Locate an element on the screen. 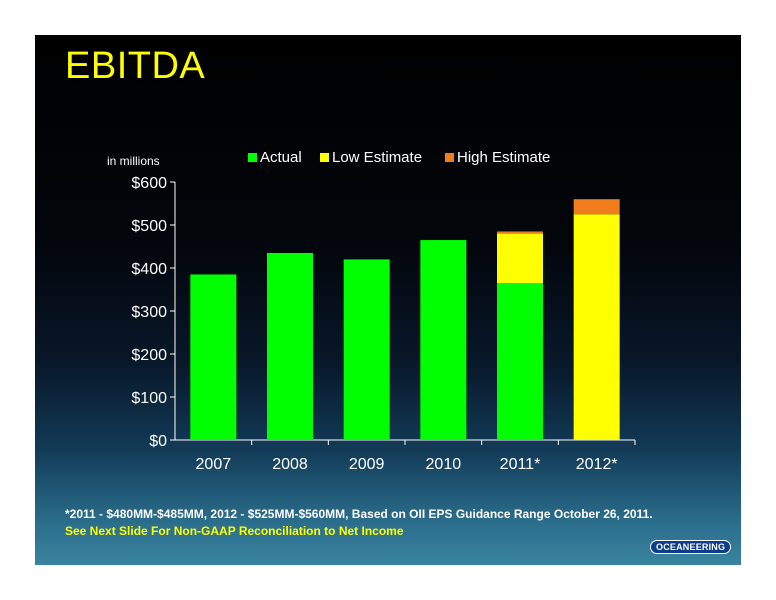 The height and width of the screenshot is (600, 776). legend-label-high: High Estimate is located at coordinates (504, 157).